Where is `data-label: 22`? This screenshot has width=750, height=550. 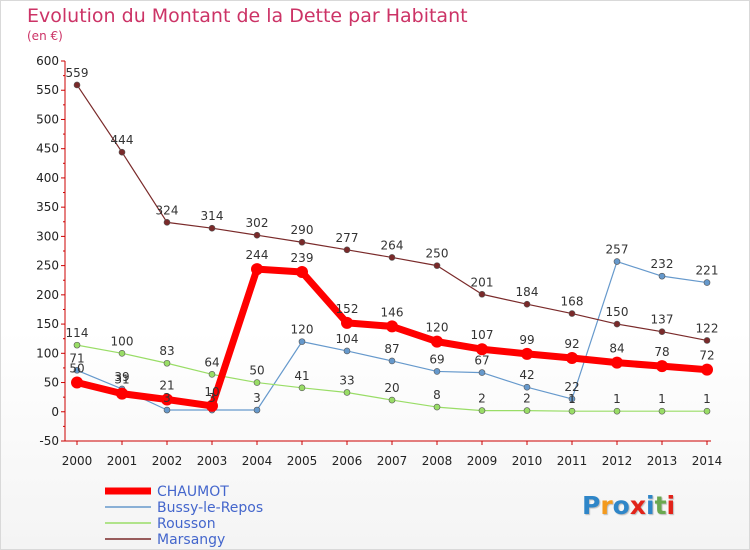
data-label: 22 is located at coordinates (571, 387).